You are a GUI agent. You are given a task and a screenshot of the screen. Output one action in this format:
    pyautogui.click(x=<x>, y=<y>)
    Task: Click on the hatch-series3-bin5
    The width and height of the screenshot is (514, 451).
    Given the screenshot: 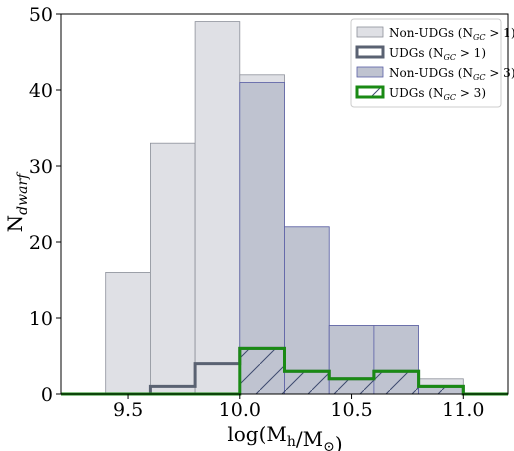 What is the action you would take?
    pyautogui.click(x=351, y=386)
    